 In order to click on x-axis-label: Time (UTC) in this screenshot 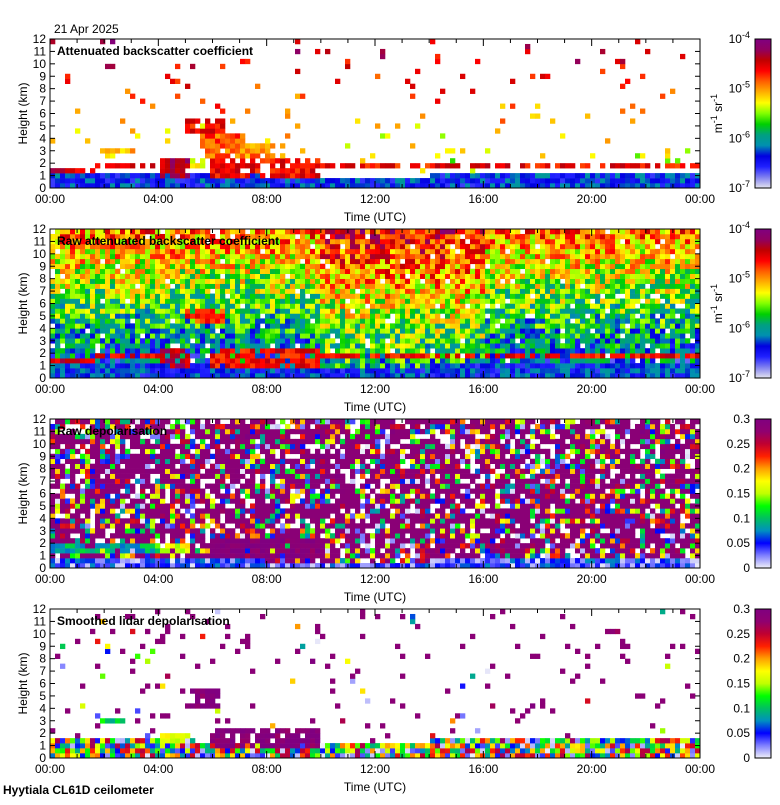, I will do `click(375, 217)`.